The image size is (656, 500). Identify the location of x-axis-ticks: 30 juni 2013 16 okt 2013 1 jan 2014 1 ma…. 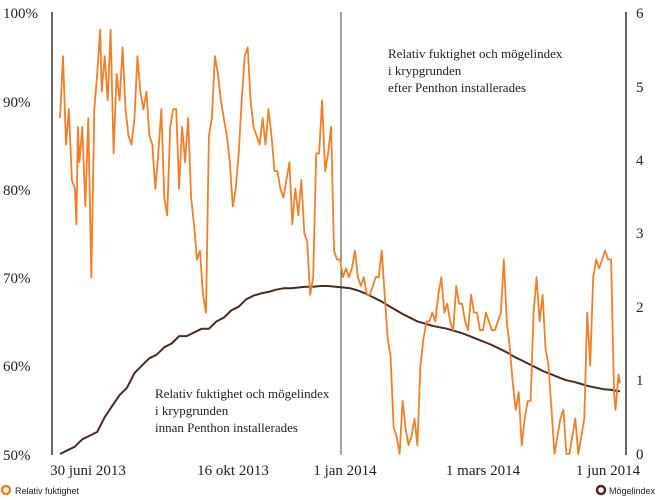
(345, 471).